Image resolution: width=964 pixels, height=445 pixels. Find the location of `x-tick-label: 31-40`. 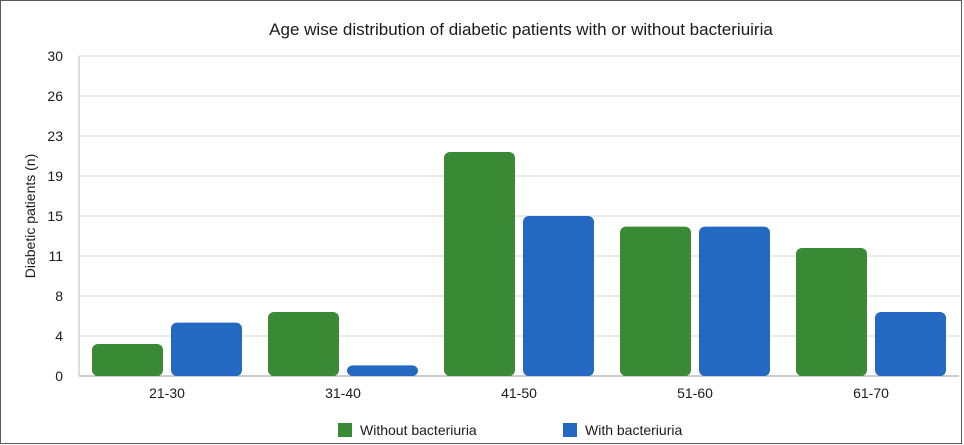

x-tick-label: 31-40 is located at coordinates (343, 393).